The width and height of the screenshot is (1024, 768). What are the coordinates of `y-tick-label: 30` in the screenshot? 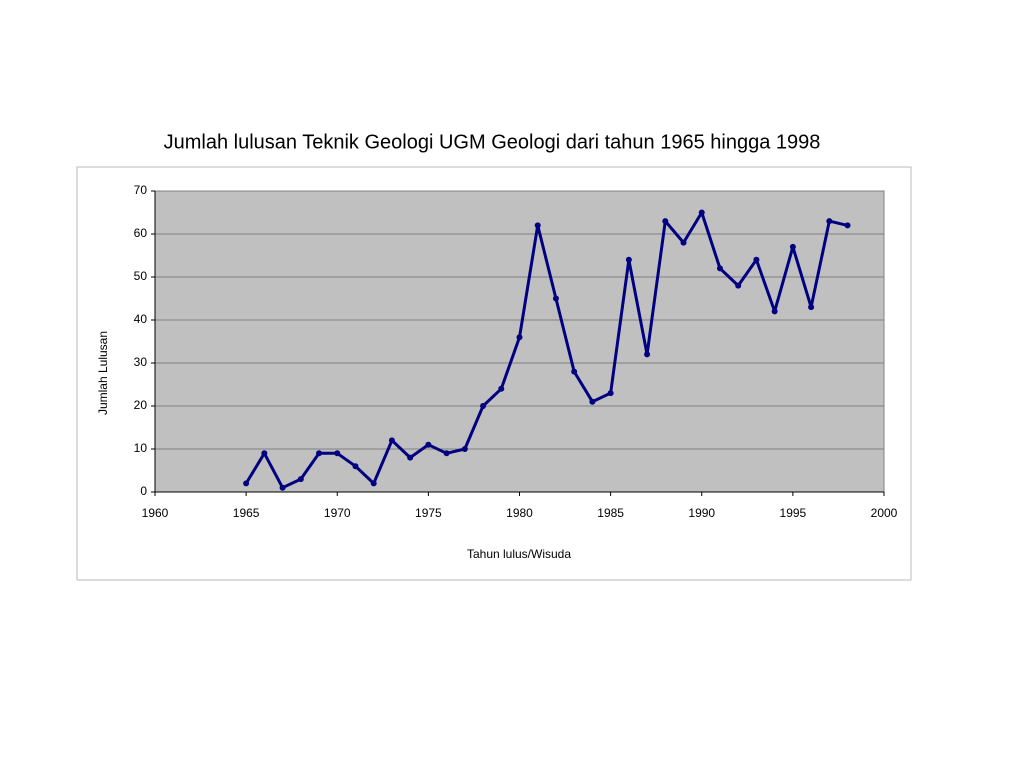 It's located at (141, 362).